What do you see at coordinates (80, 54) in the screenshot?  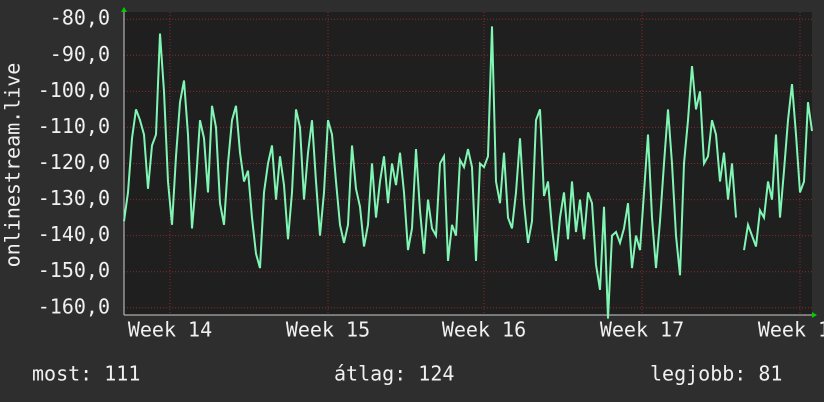 I see `y-tick-label: -90,0` at bounding box center [80, 54].